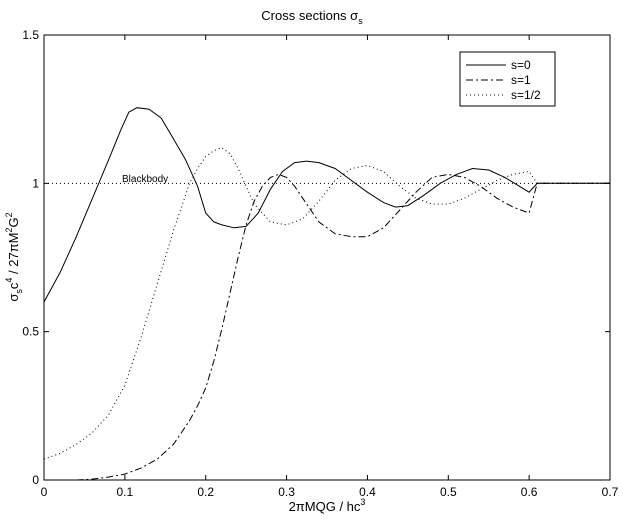 This screenshot has width=623, height=519. I want to click on x-axis-label-text: 2πMQG / hc, so click(325, 506).